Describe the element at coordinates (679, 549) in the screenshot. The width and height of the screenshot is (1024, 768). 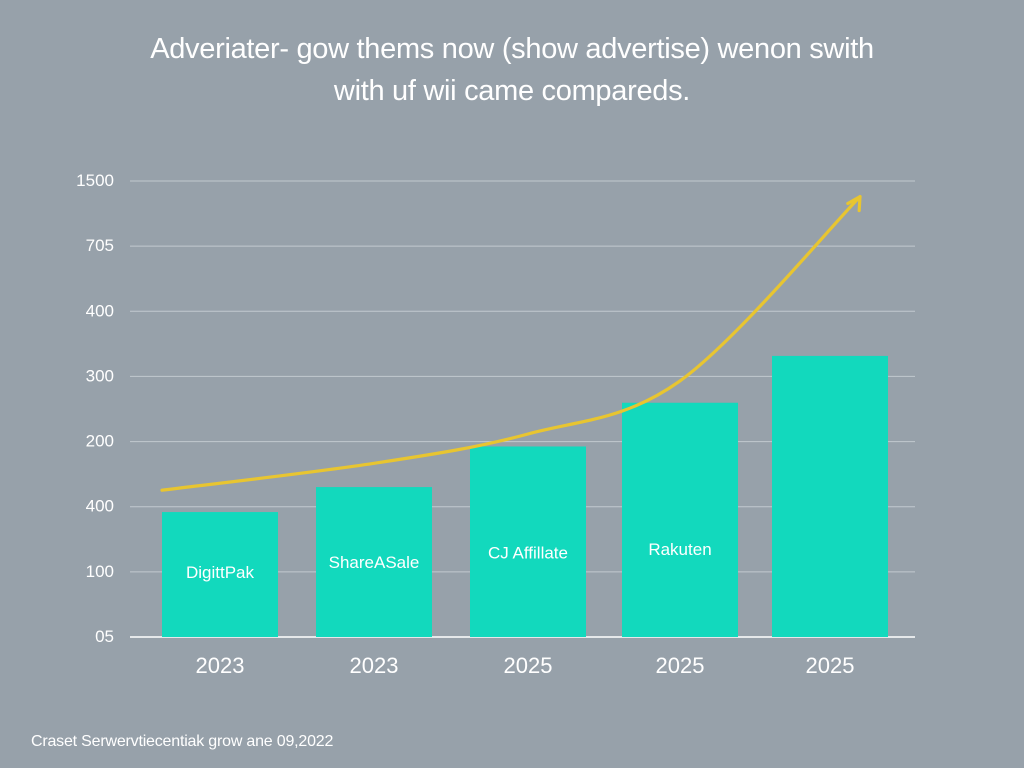
I see `bar-label: Rakuten` at that location.